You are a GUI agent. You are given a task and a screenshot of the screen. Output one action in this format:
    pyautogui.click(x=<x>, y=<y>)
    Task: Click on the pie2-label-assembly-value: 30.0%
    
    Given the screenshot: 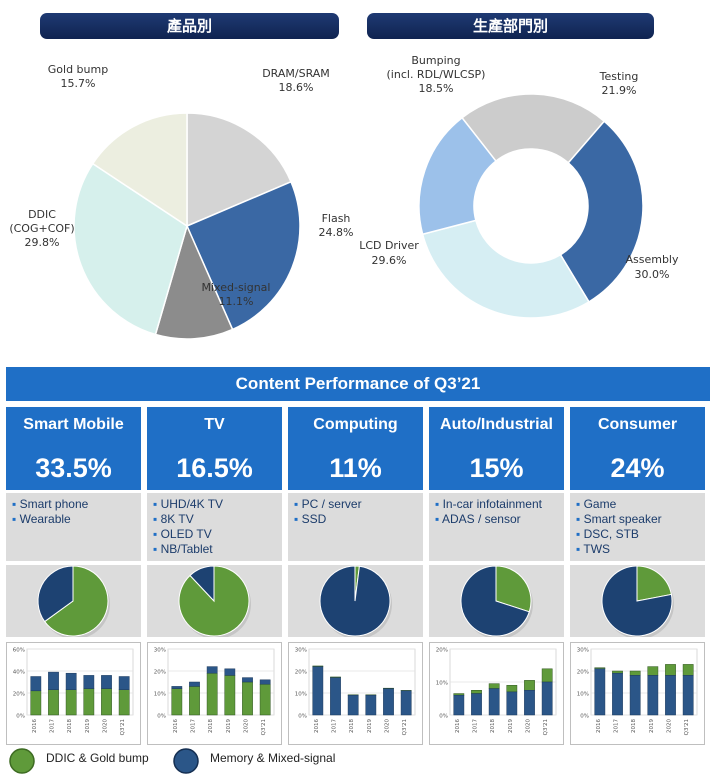 What is the action you would take?
    pyautogui.click(x=652, y=274)
    